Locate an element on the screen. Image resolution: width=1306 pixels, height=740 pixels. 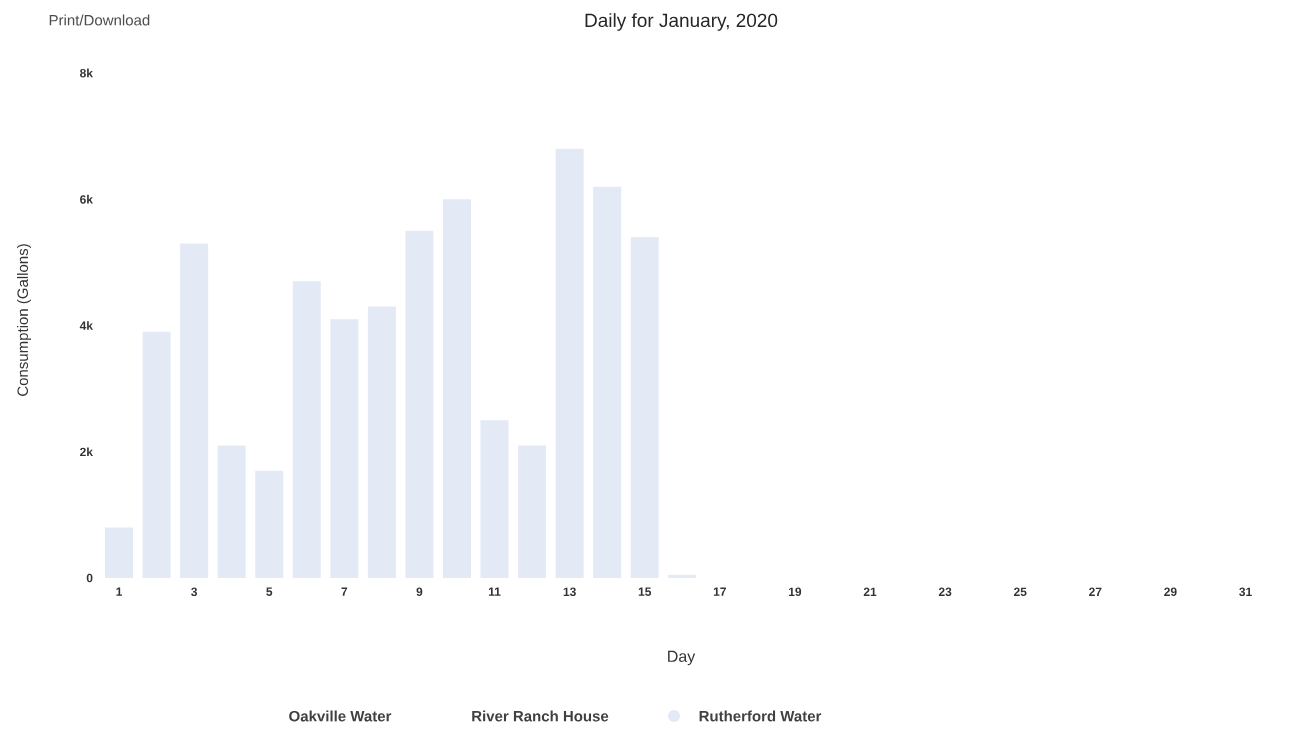
text: River Ranch House is located at coordinates (540, 716).